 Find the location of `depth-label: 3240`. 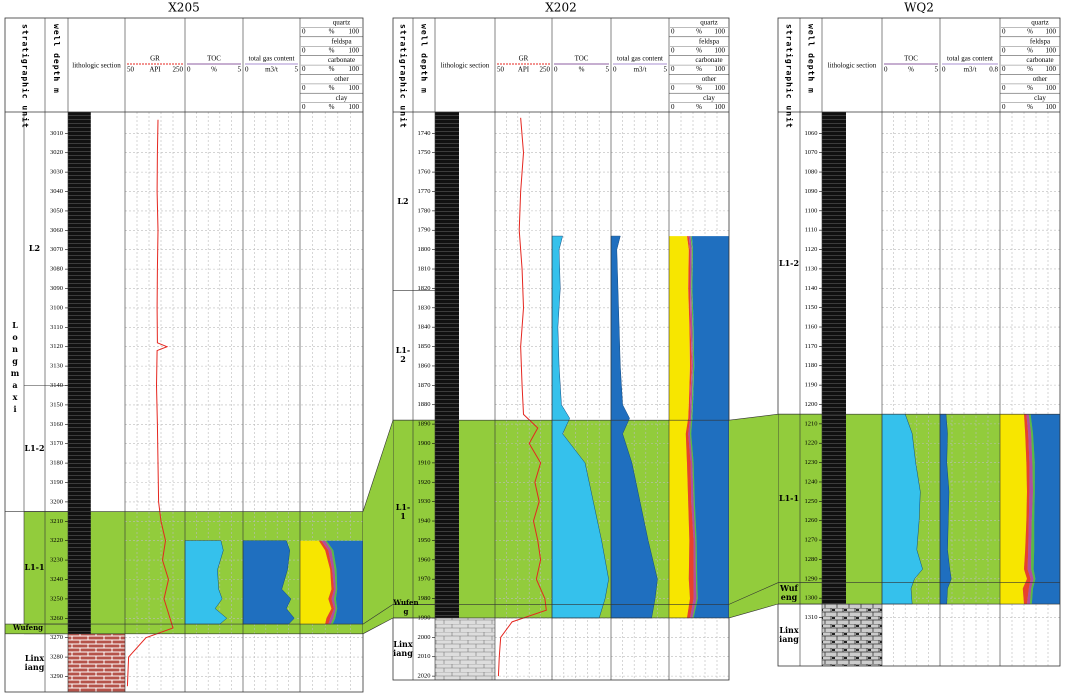

depth-label: 3240 is located at coordinates (56, 579).